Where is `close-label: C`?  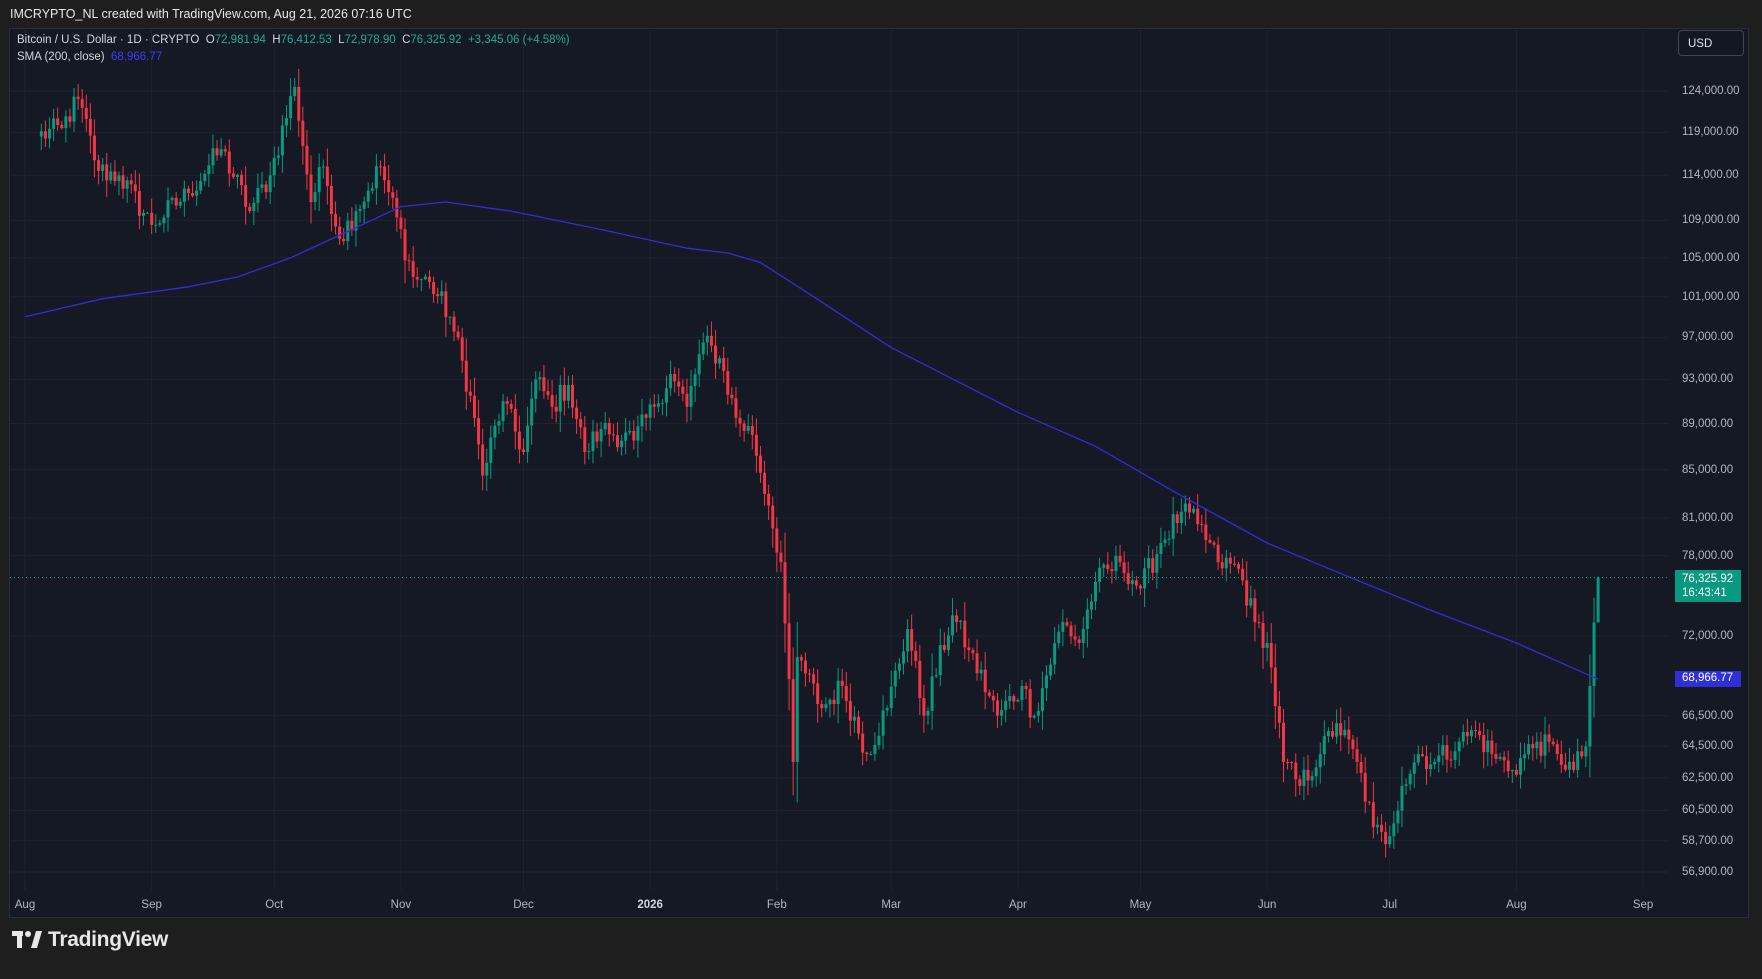 close-label: C is located at coordinates (406, 40).